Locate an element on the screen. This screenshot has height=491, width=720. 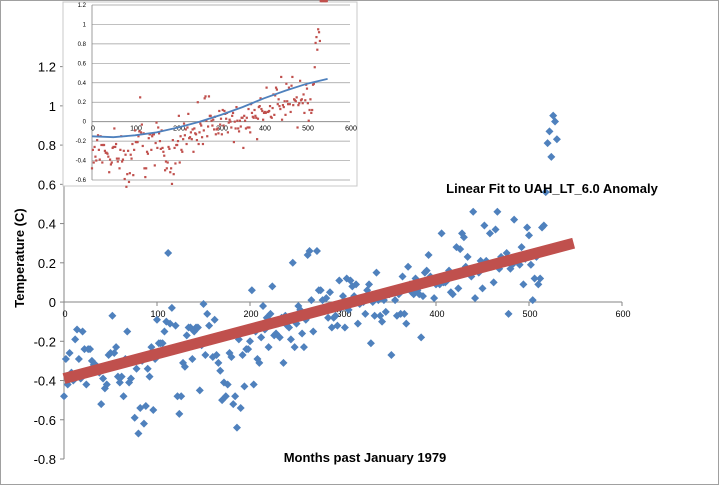
main-y-tick-label: -0.8 is located at coordinates (45, 459).